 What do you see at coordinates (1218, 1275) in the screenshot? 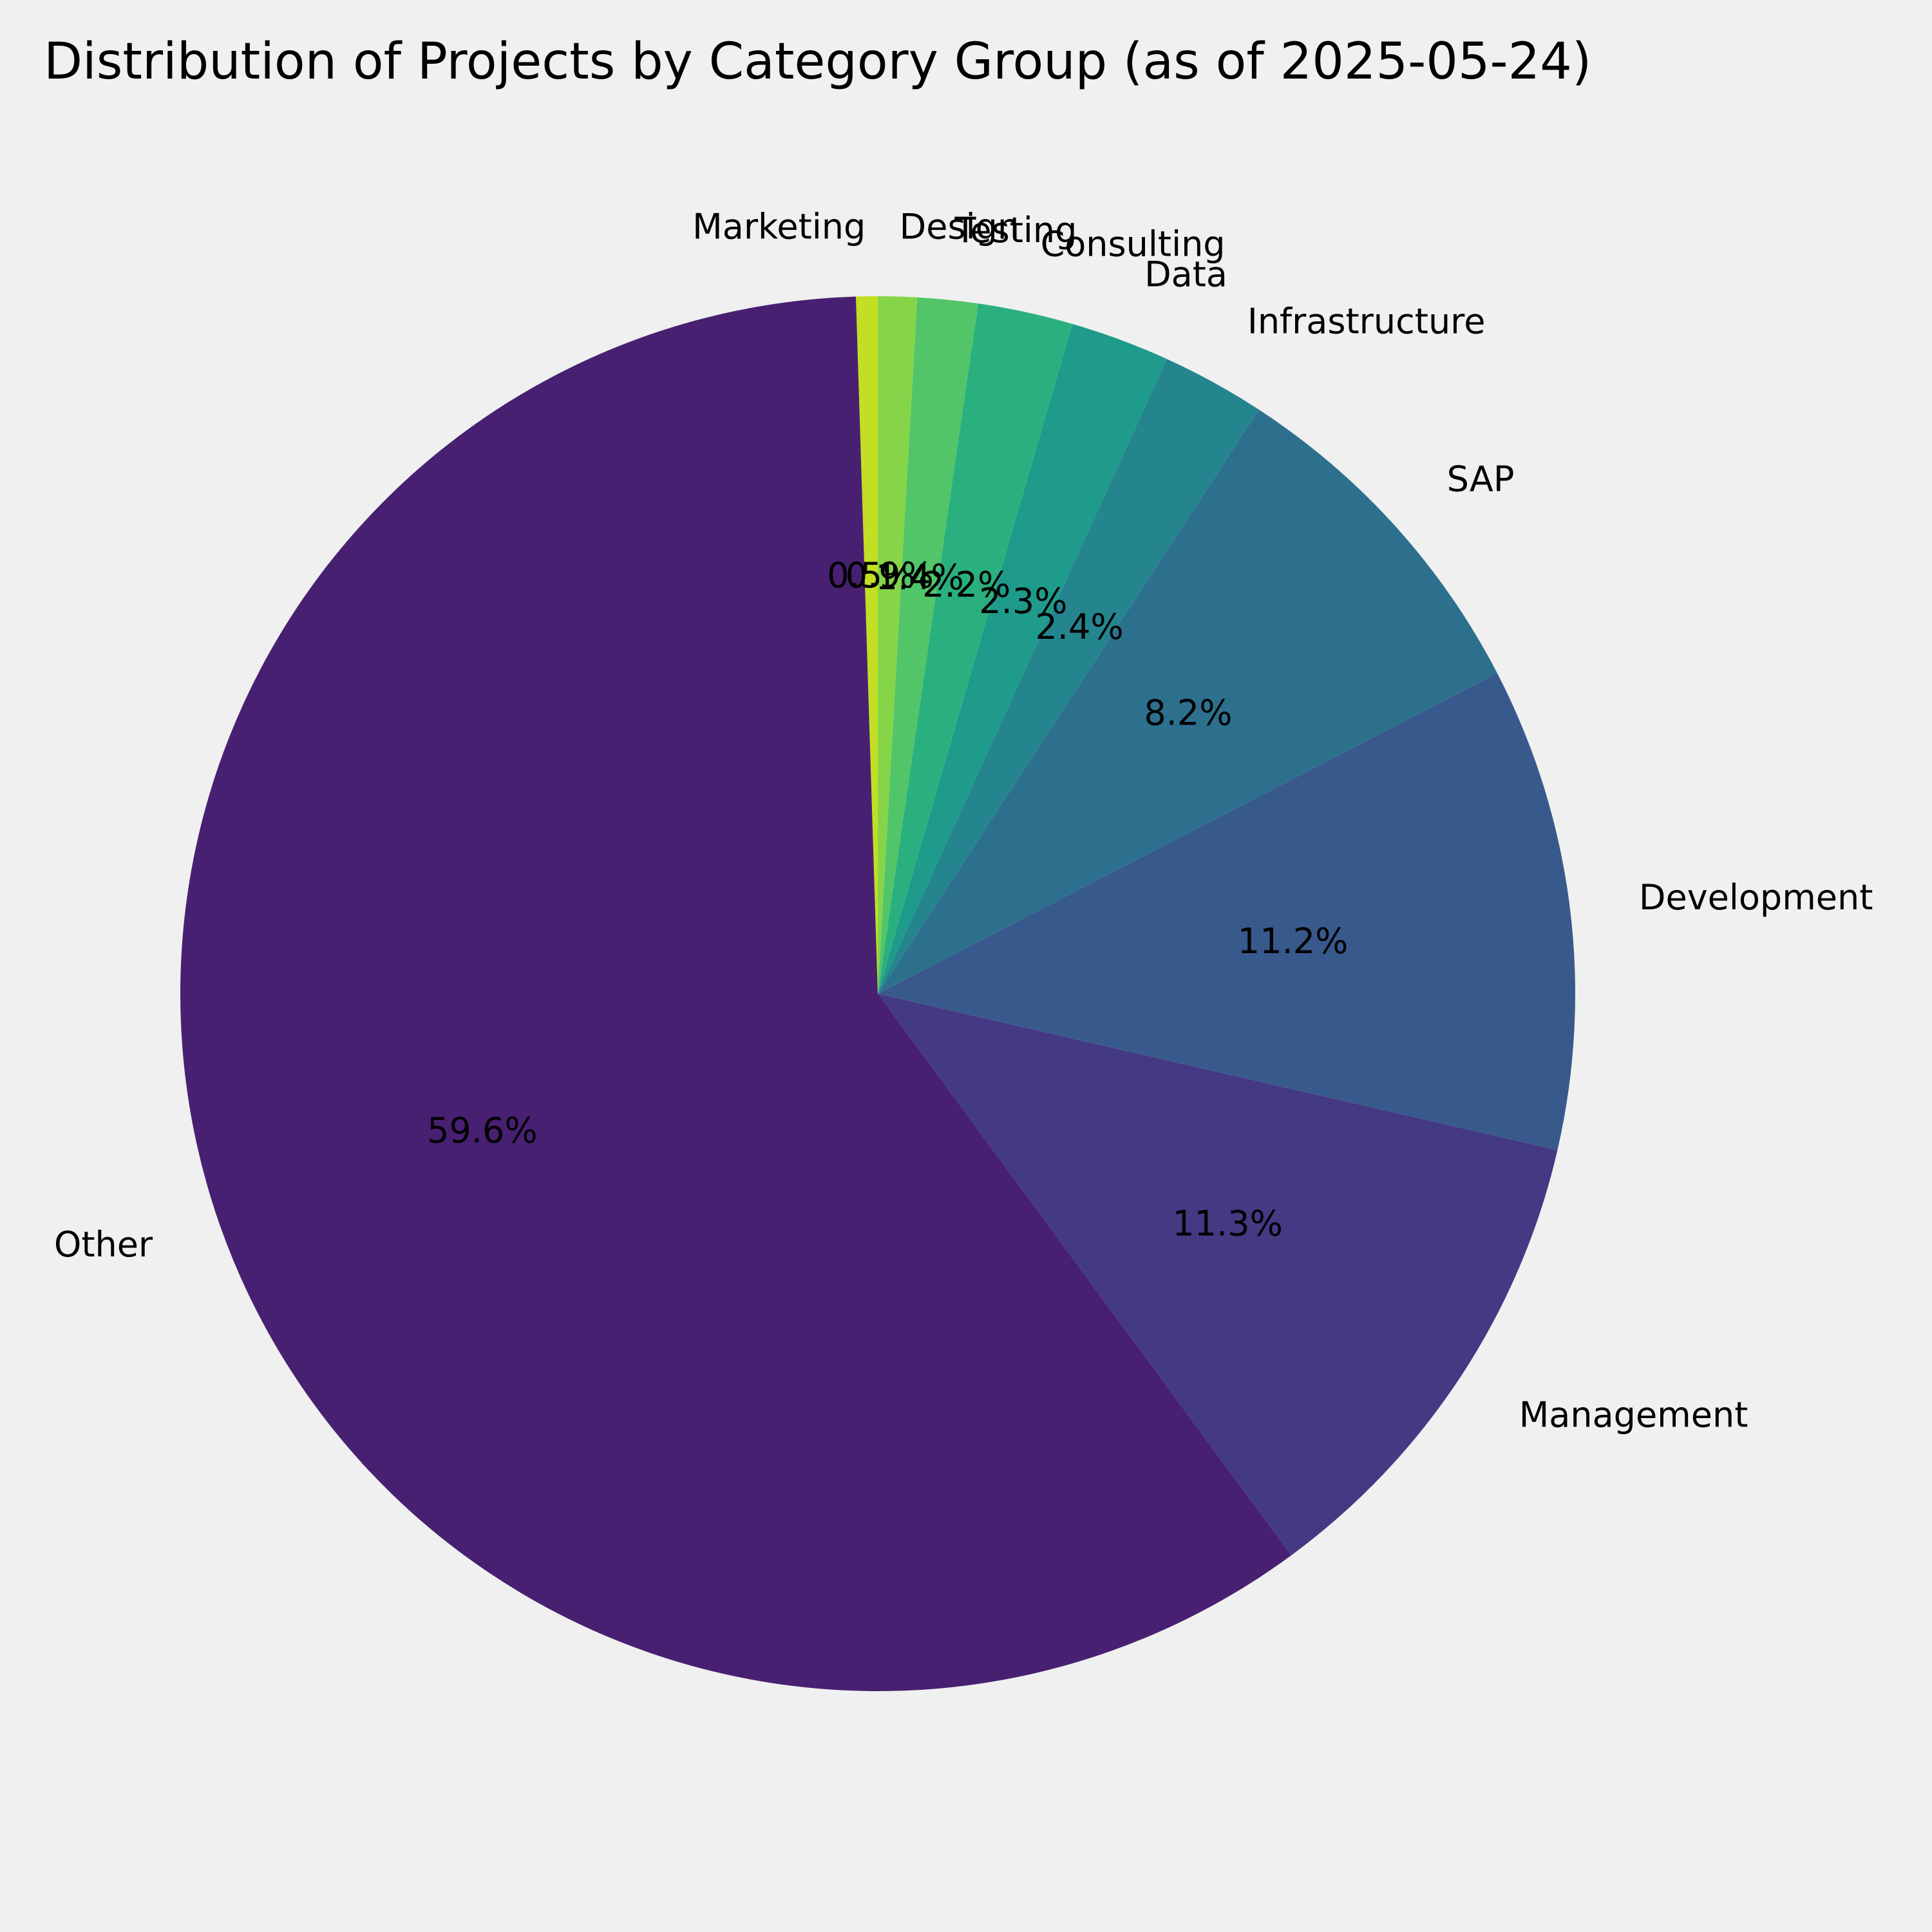
I see `pie-slice-management` at bounding box center [1218, 1275].